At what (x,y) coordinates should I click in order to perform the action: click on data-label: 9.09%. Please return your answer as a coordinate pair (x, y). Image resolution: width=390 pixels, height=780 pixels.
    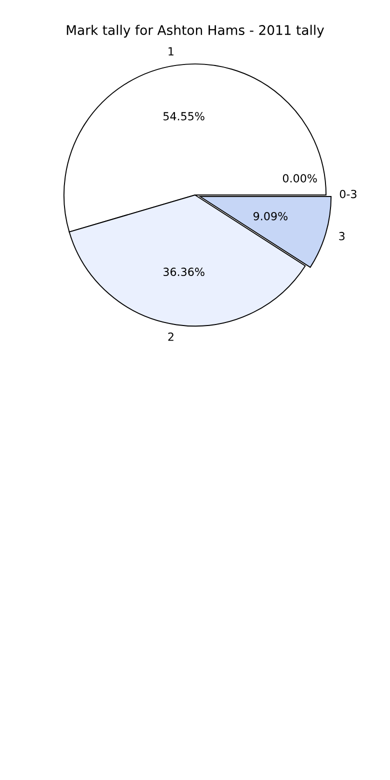
    Looking at the image, I should click on (270, 216).